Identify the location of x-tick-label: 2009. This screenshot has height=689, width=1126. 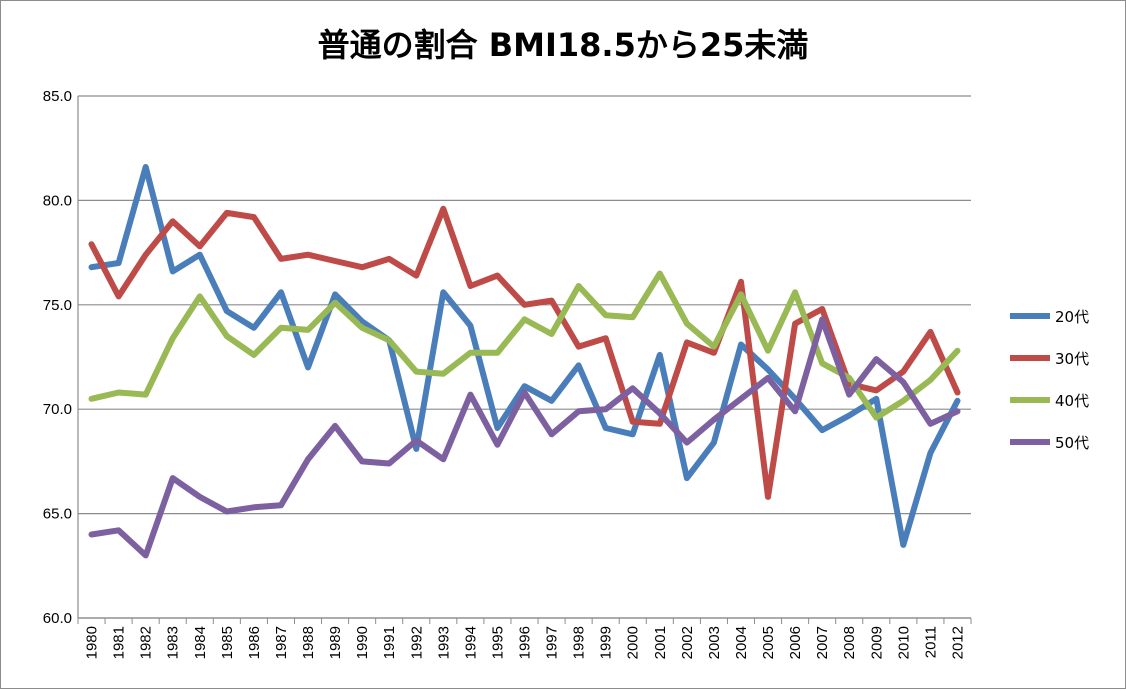
(876, 642).